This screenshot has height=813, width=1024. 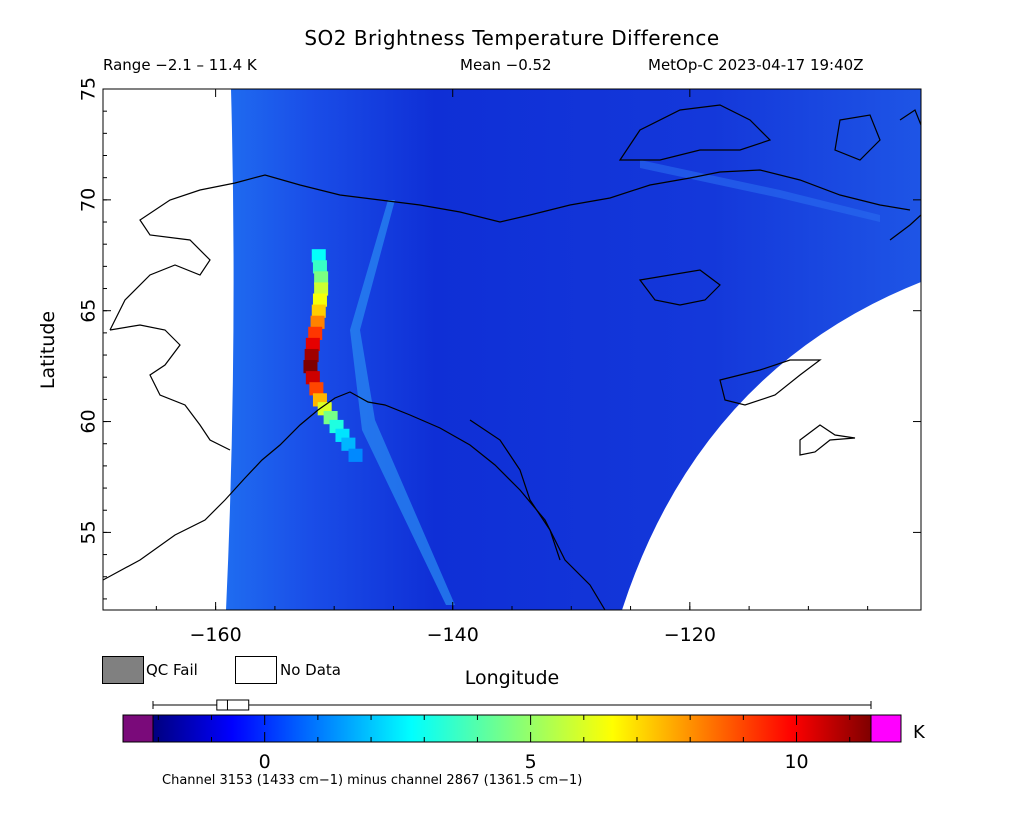 What do you see at coordinates (216, 635) in the screenshot?
I see `x-tick-label: −160` at bounding box center [216, 635].